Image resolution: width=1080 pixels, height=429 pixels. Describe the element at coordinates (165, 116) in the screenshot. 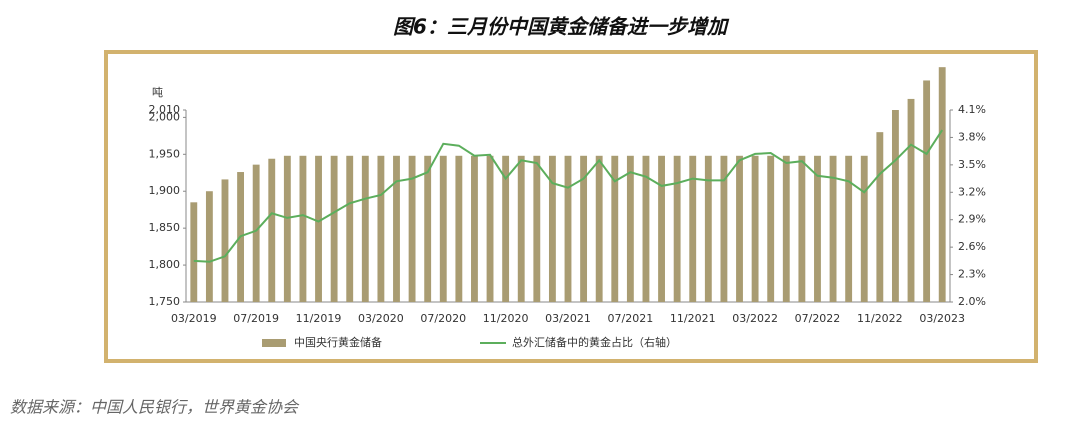

I see `y-tick-label: 2,000` at that location.